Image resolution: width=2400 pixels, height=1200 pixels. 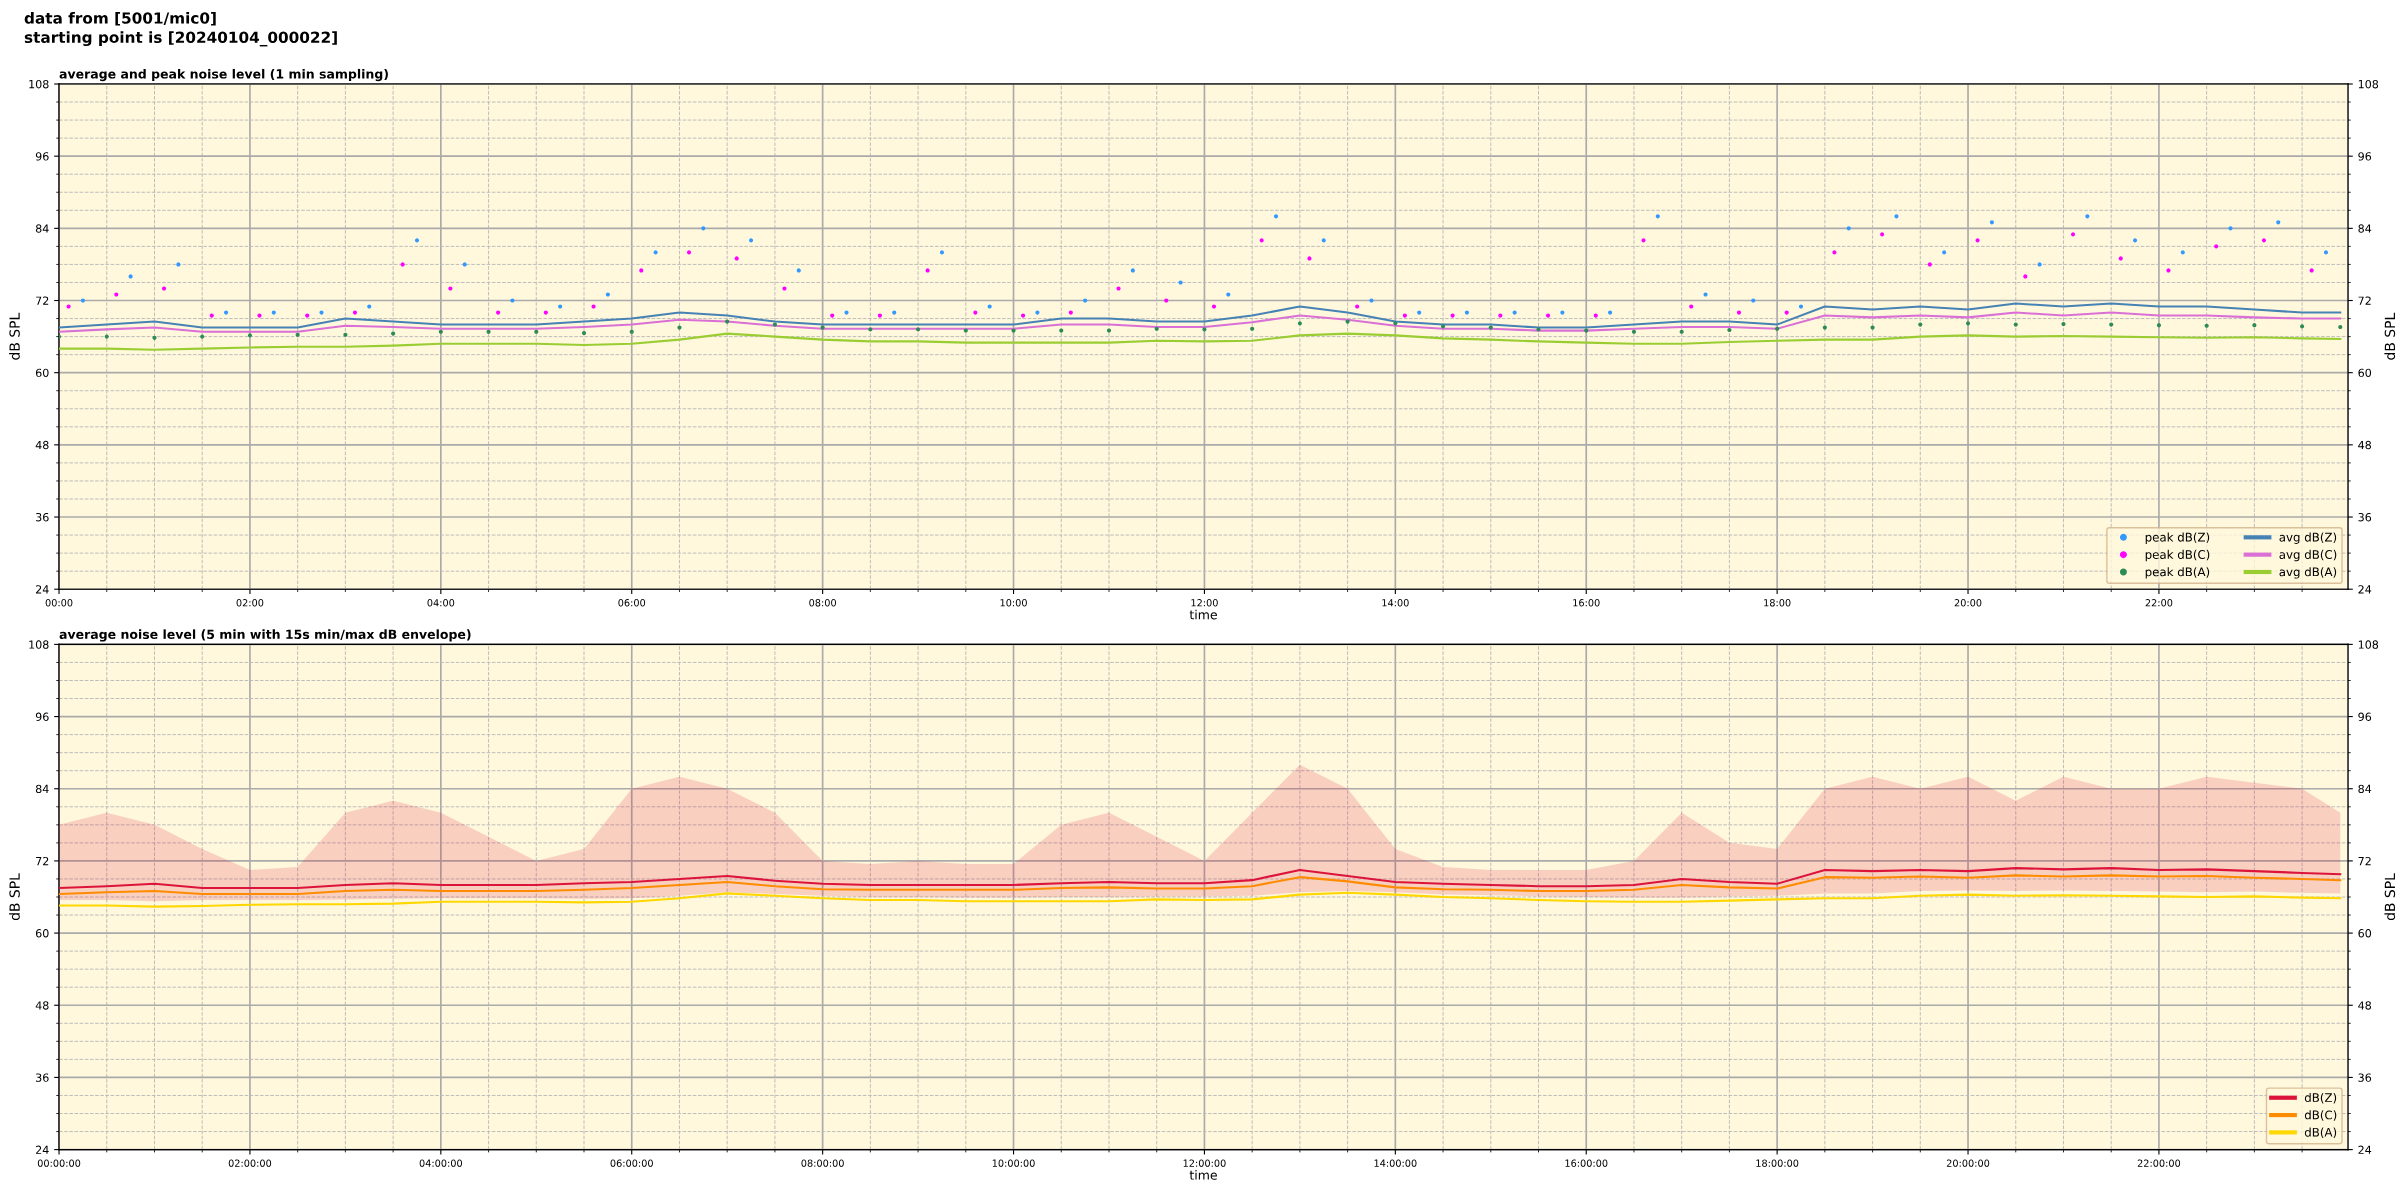 What do you see at coordinates (1204, 603) in the screenshot?
I see `x-tick-label: 12:00` at bounding box center [1204, 603].